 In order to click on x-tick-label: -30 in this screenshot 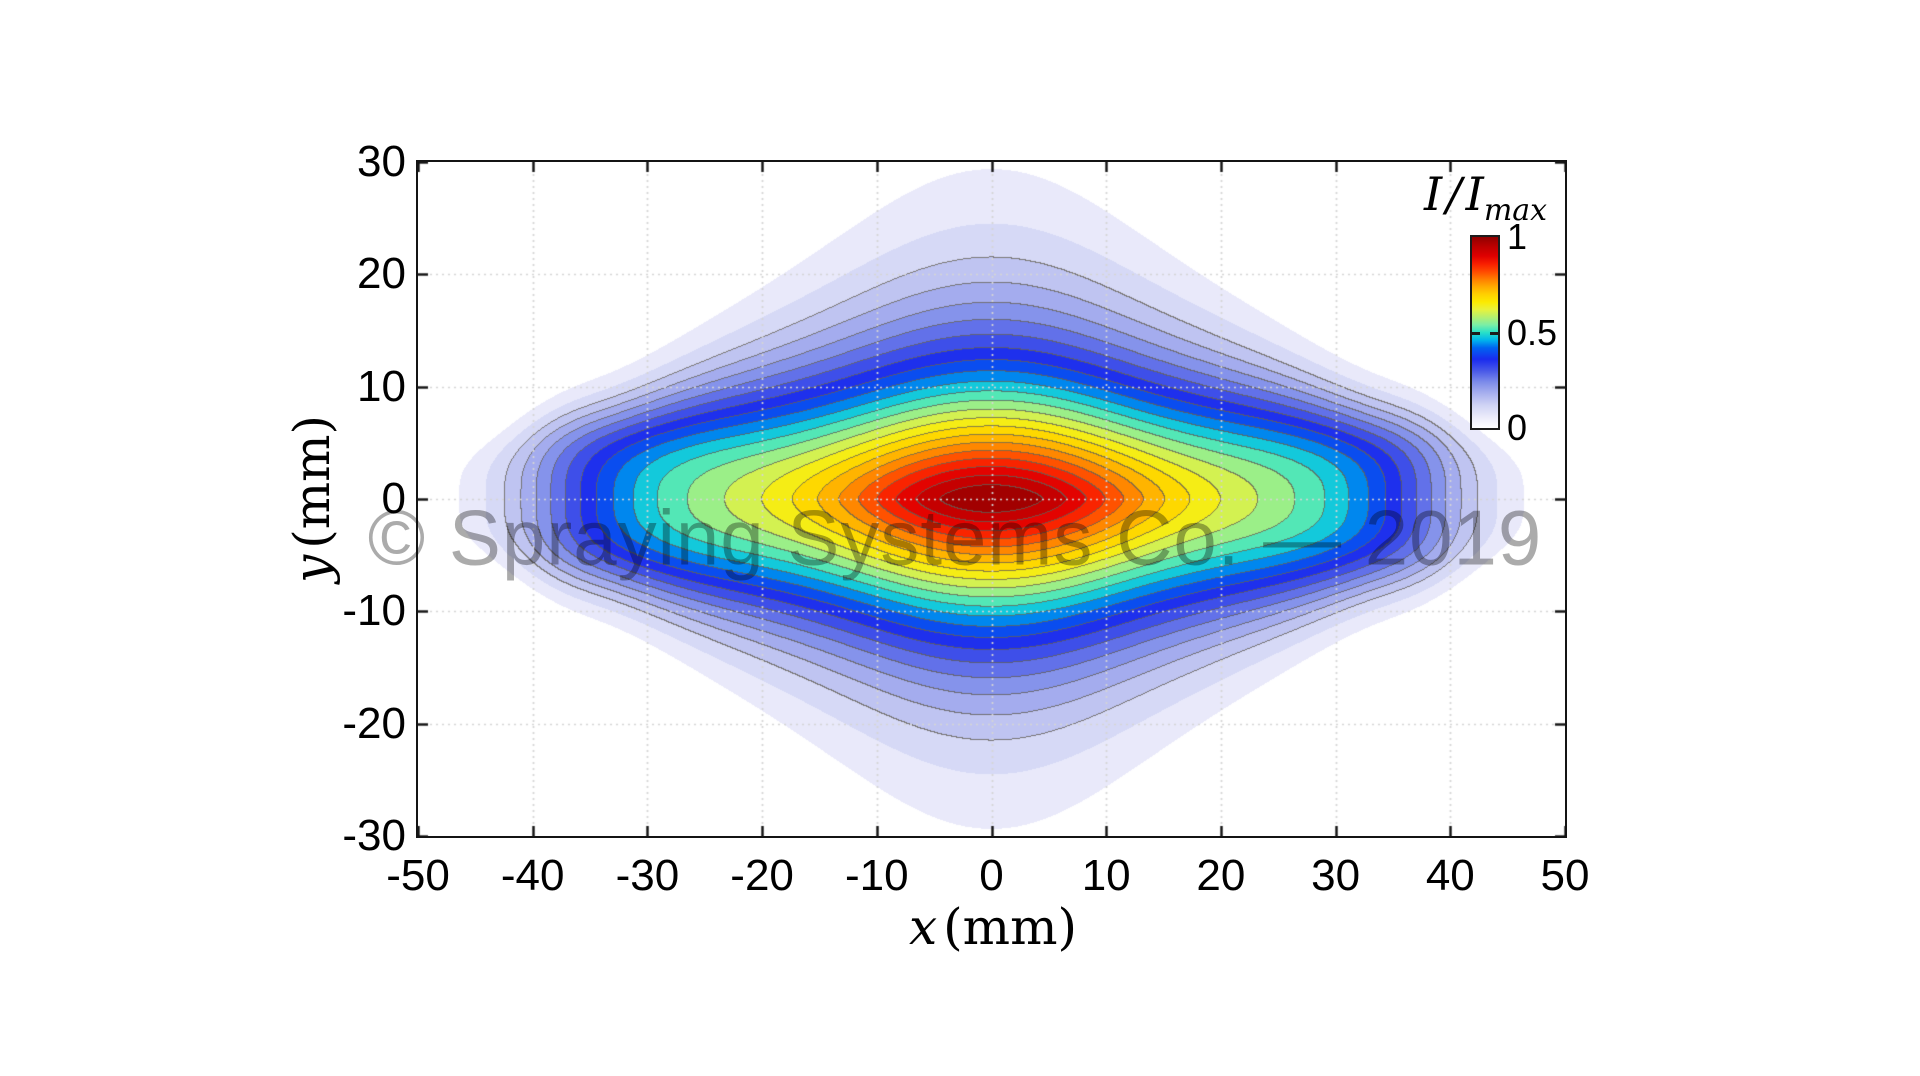, I will do `click(647, 875)`.